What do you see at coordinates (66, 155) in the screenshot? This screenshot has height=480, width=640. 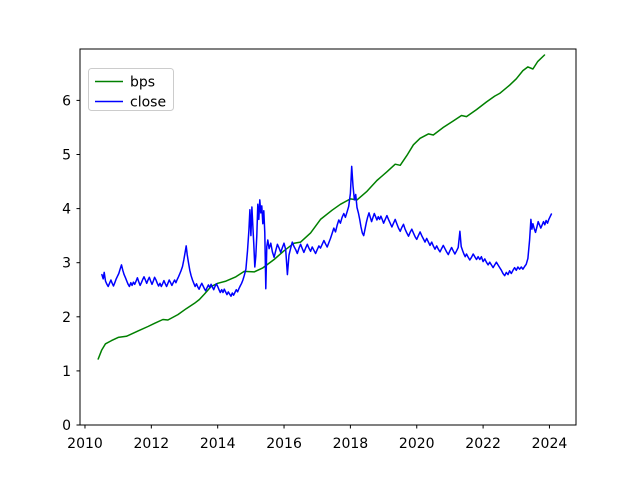 I see `y-axis-tick-label: 5` at bounding box center [66, 155].